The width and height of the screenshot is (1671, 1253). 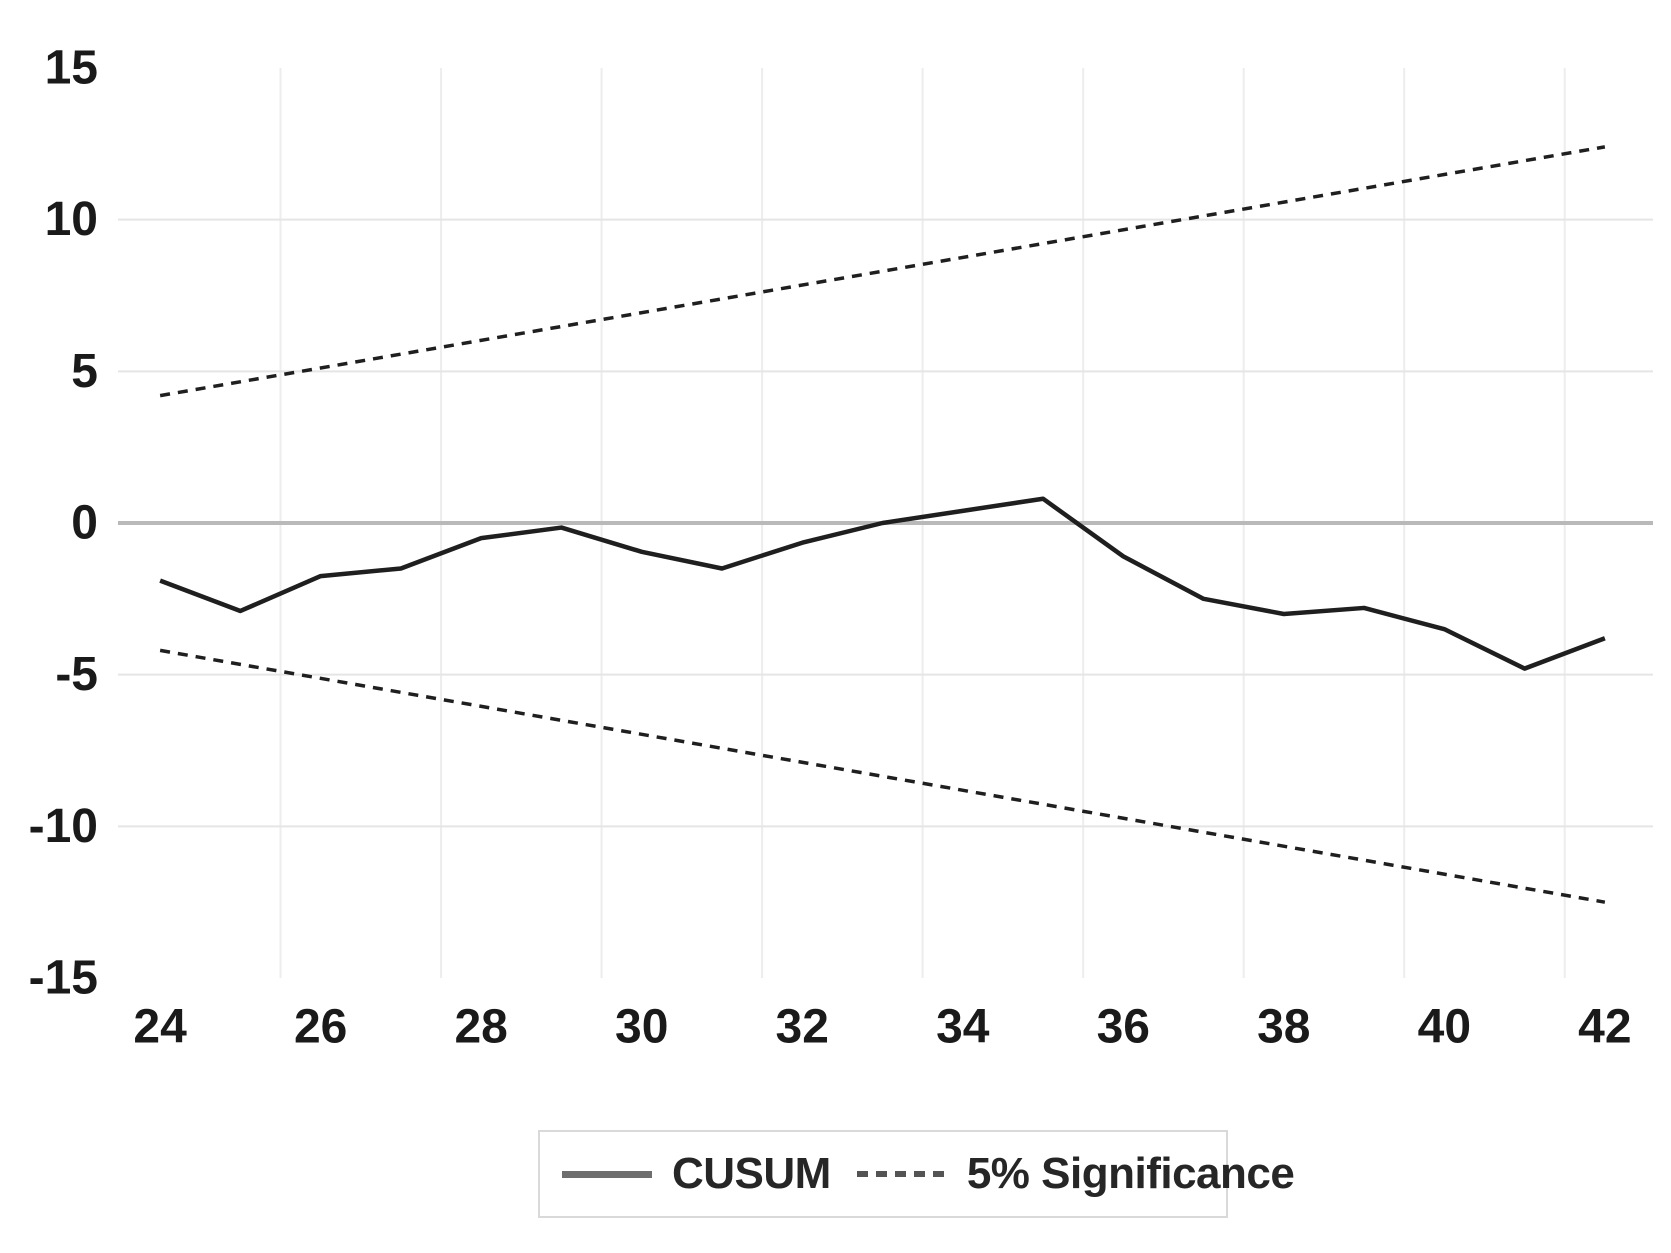 What do you see at coordinates (882, 583) in the screenshot?
I see `cusum-line` at bounding box center [882, 583].